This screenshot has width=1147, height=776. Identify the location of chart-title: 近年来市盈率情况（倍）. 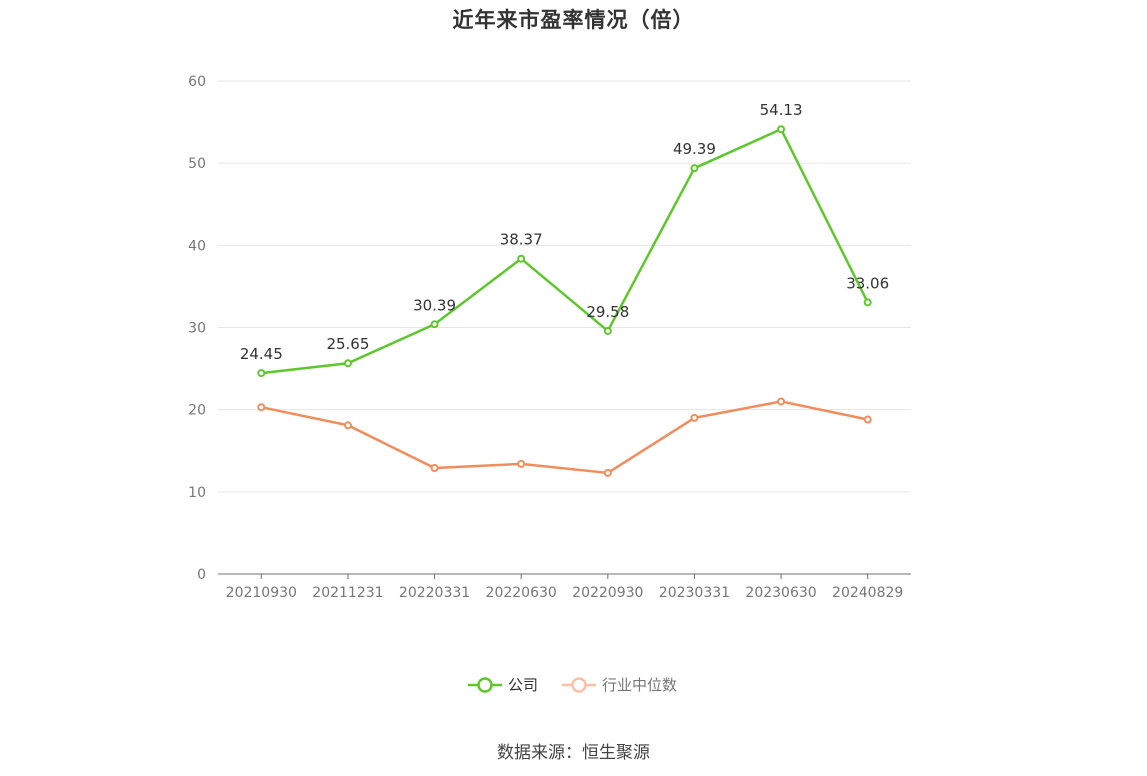
(573, 20).